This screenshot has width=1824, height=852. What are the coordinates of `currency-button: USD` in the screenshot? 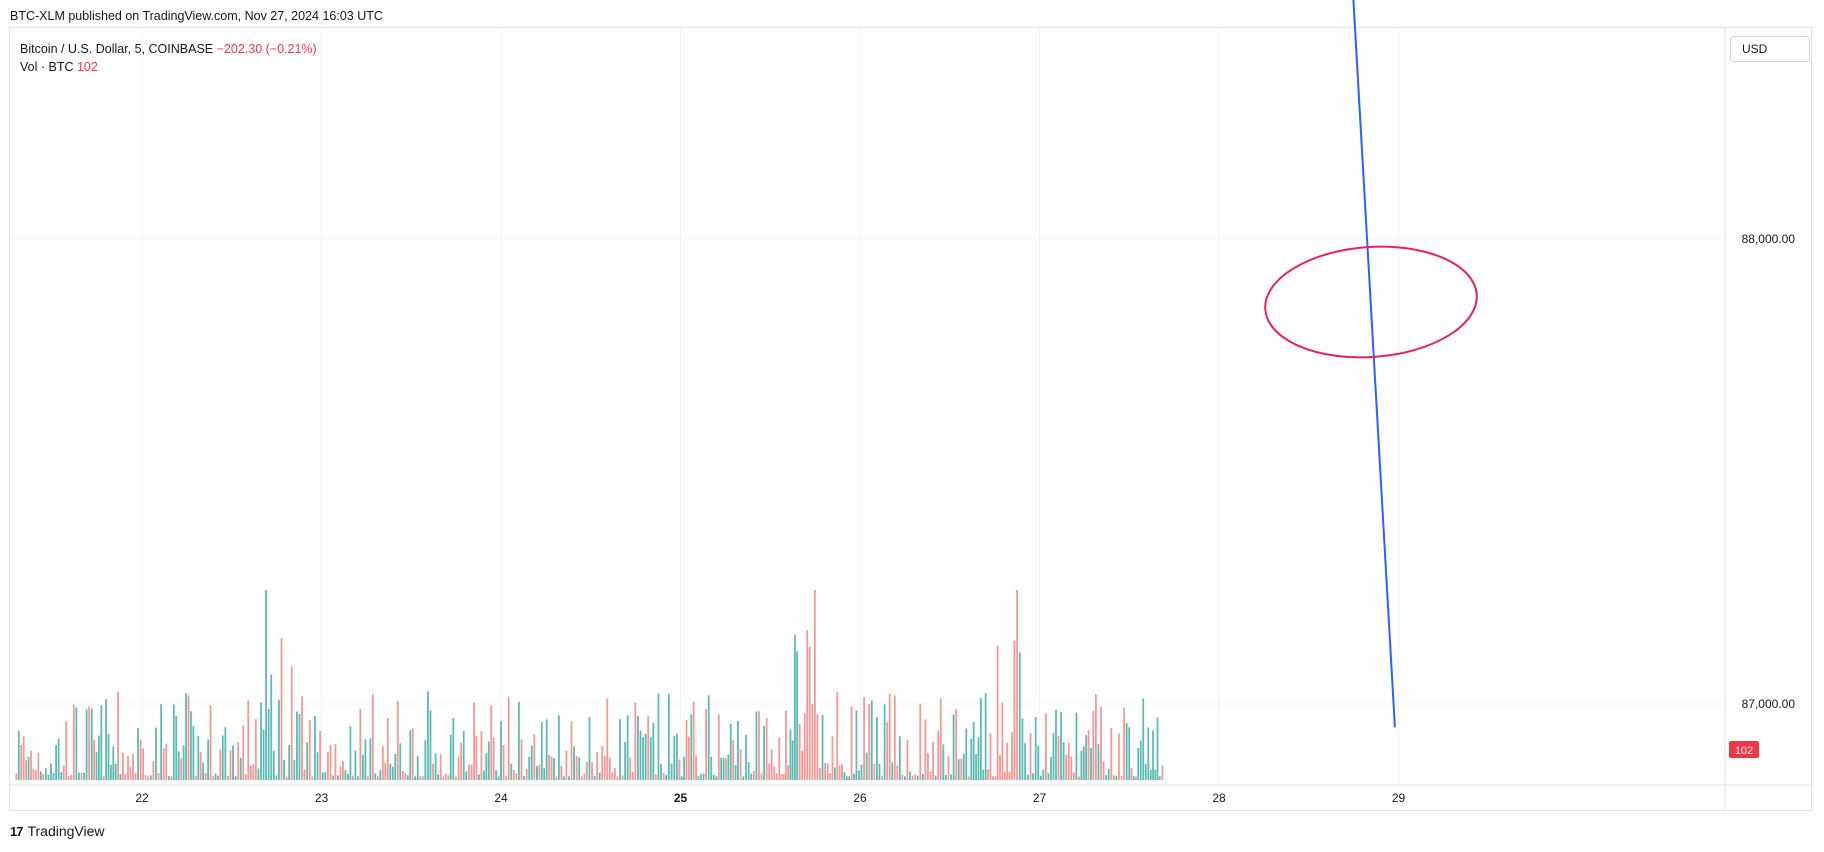 It's located at (1770, 49).